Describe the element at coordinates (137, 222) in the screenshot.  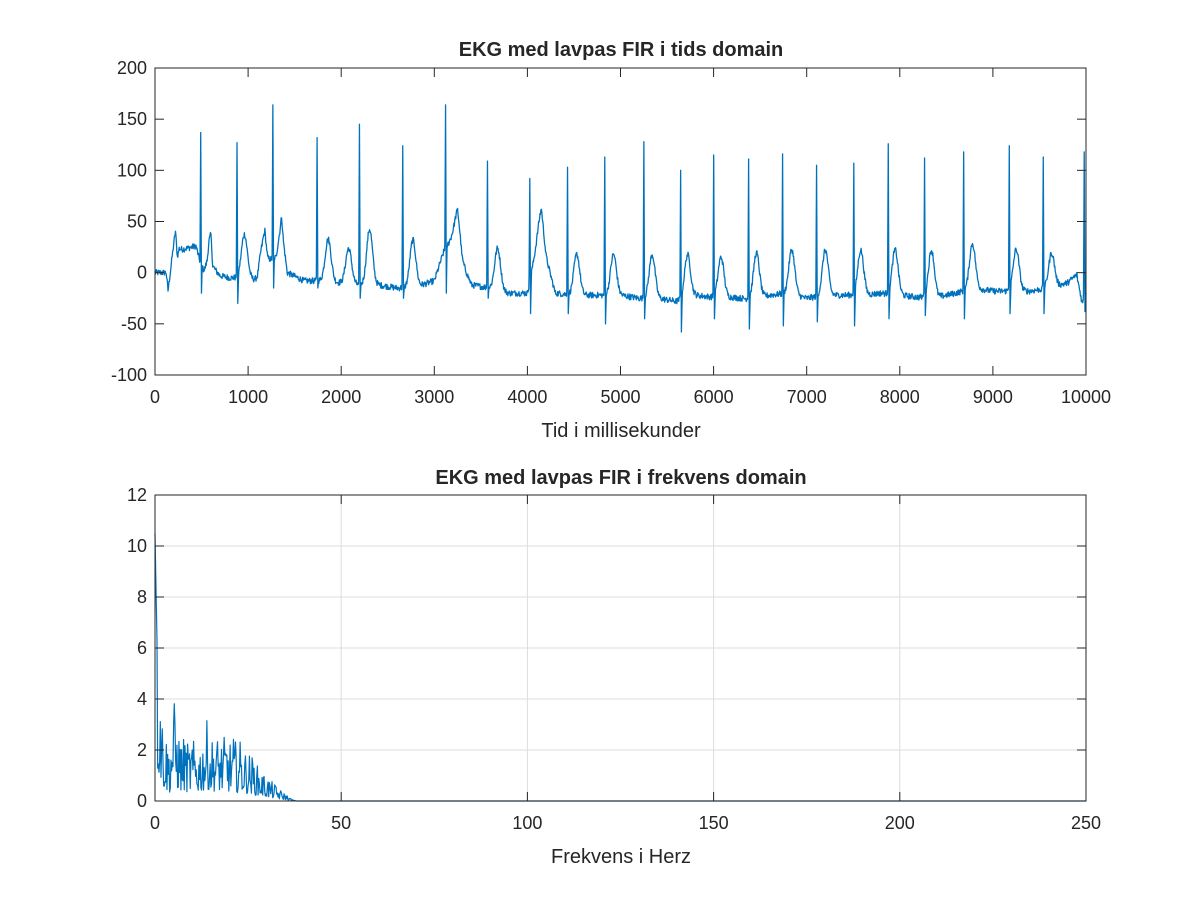
I see `y-tick-label: 50` at that location.